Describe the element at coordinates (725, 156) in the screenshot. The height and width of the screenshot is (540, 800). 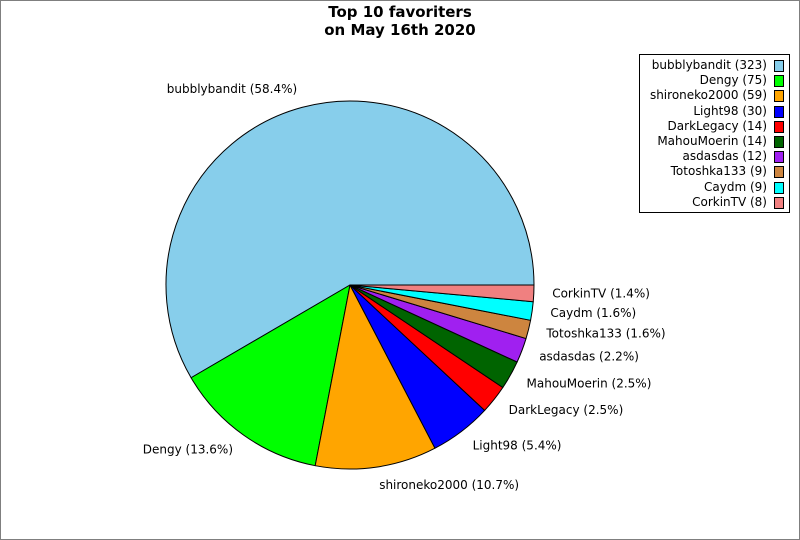
I see `legend-label: asdasdas (12)` at that location.